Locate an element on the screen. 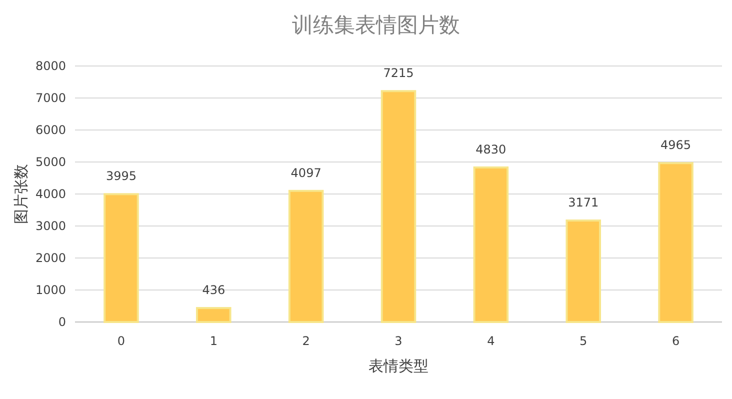  x-tick-label: 2 is located at coordinates (306, 341).